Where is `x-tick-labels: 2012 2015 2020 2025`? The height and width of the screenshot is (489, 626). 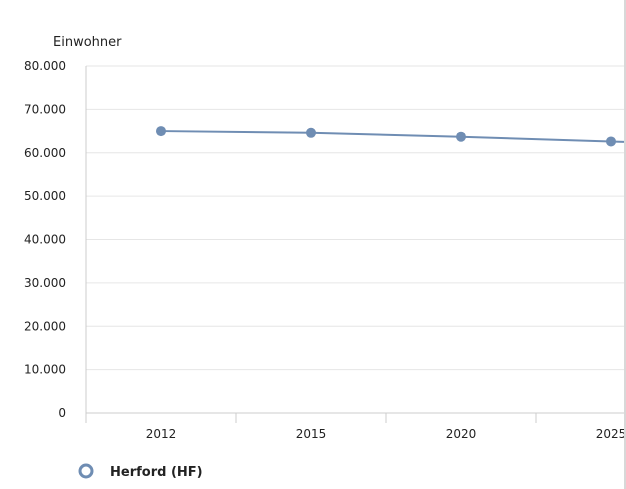
x-tick-labels: 2012 2015 2020 2025 is located at coordinates (386, 434).